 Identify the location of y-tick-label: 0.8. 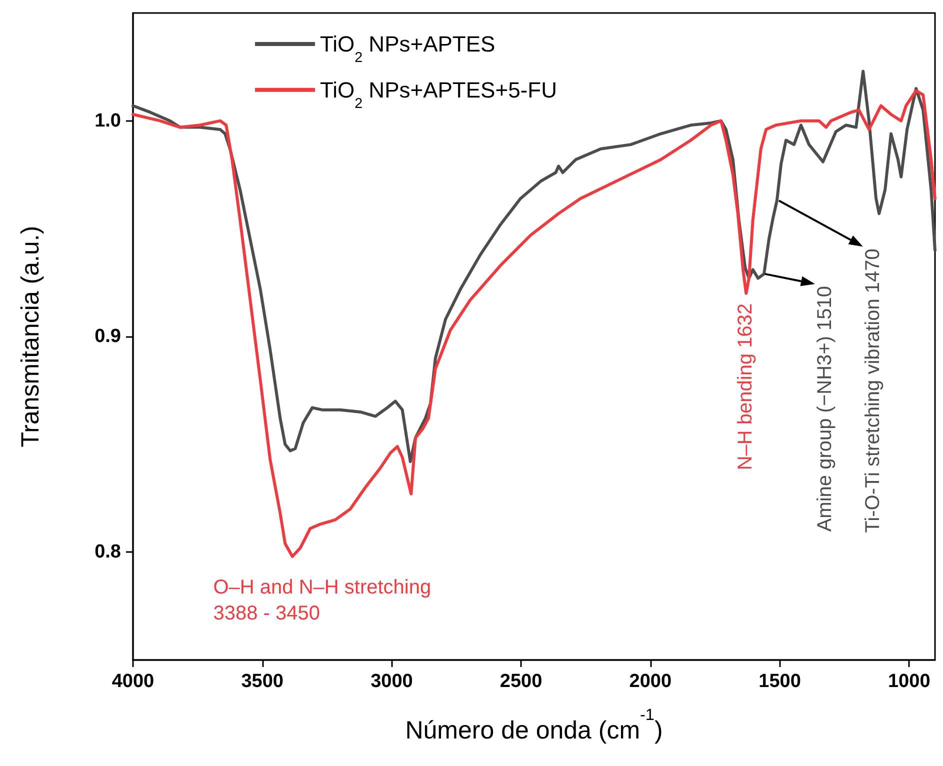
(107, 552).